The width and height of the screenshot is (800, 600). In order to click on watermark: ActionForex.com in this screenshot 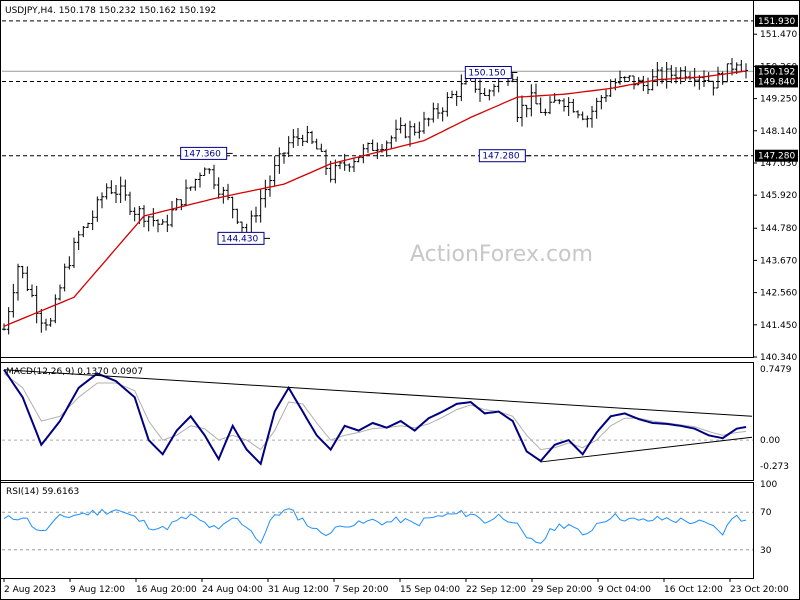, I will do `click(501, 254)`.